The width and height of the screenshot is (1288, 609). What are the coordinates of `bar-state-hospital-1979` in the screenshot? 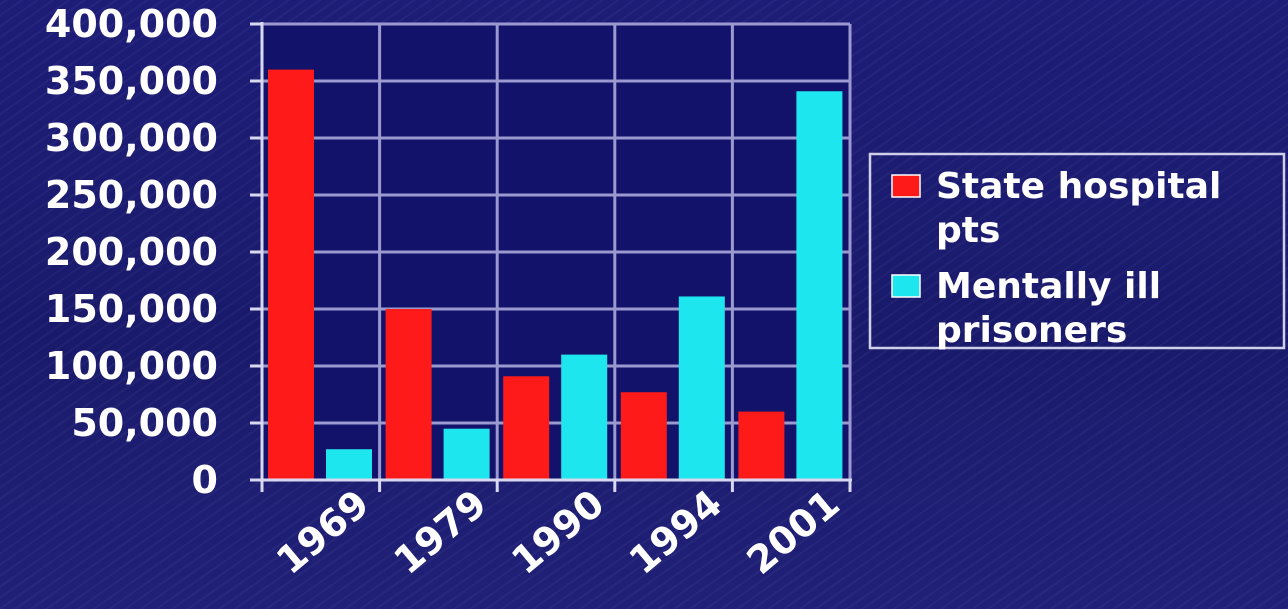 It's located at (408, 394).